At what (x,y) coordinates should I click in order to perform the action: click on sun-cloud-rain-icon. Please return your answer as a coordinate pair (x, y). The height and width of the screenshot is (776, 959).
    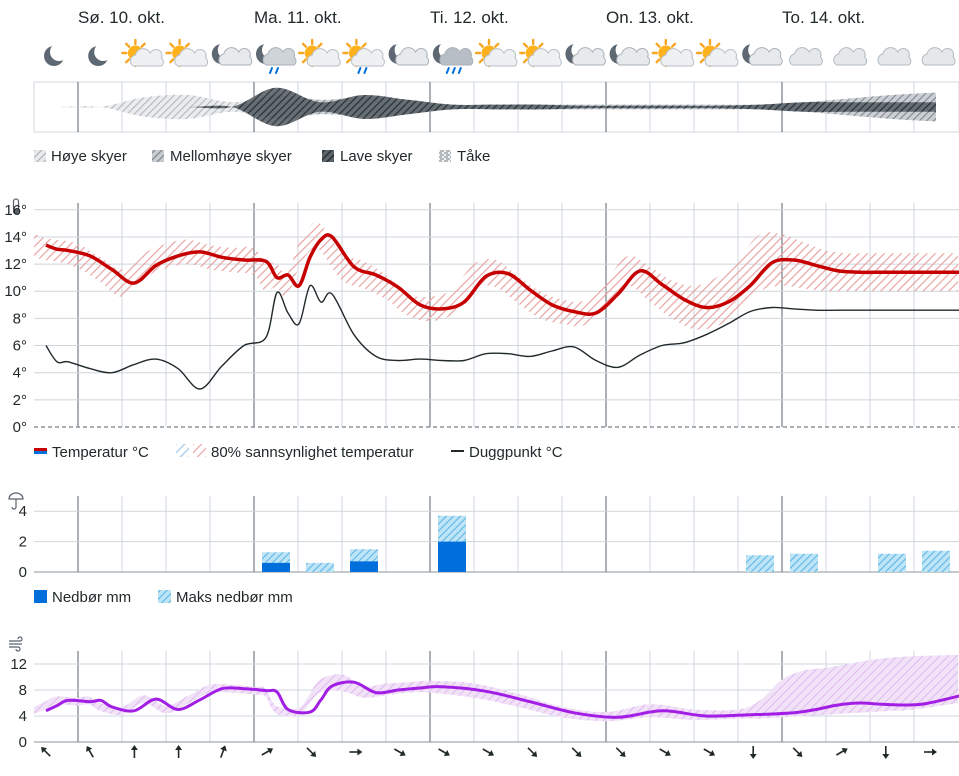
    Looking at the image, I should click on (363, 56).